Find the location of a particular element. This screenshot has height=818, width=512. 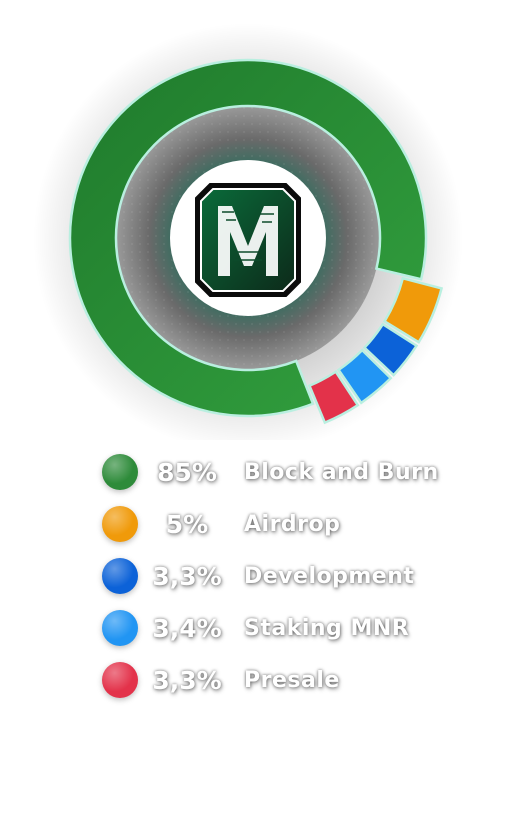

legend-label: Block and Burn is located at coordinates (341, 472).